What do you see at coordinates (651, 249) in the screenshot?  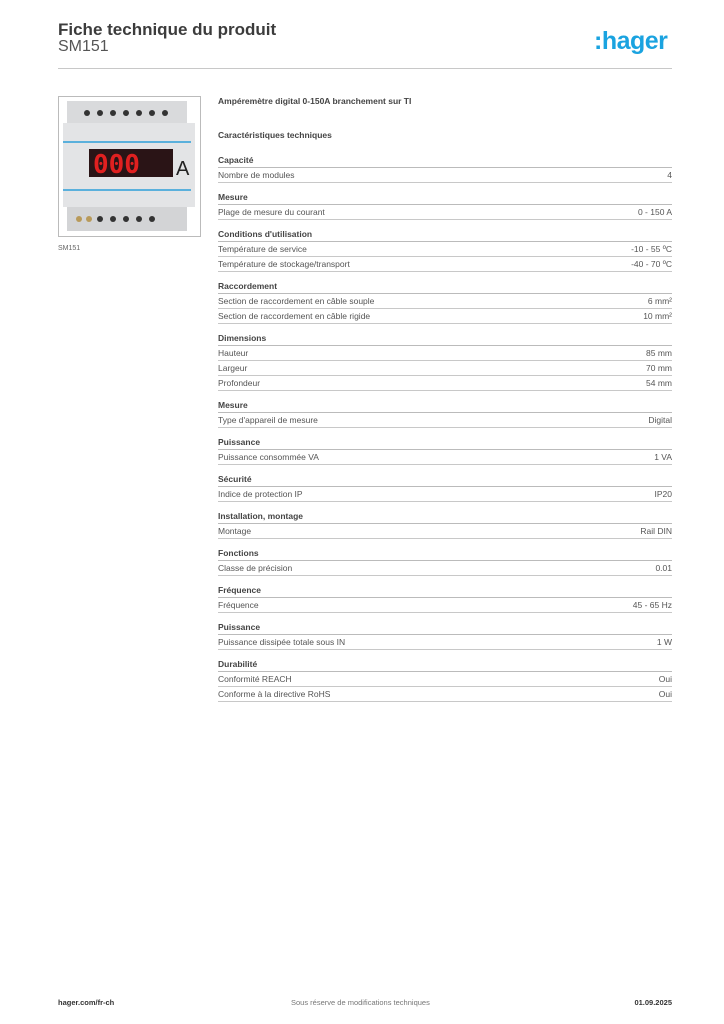 I see `spec-value: -10 - 55 ºC` at bounding box center [651, 249].